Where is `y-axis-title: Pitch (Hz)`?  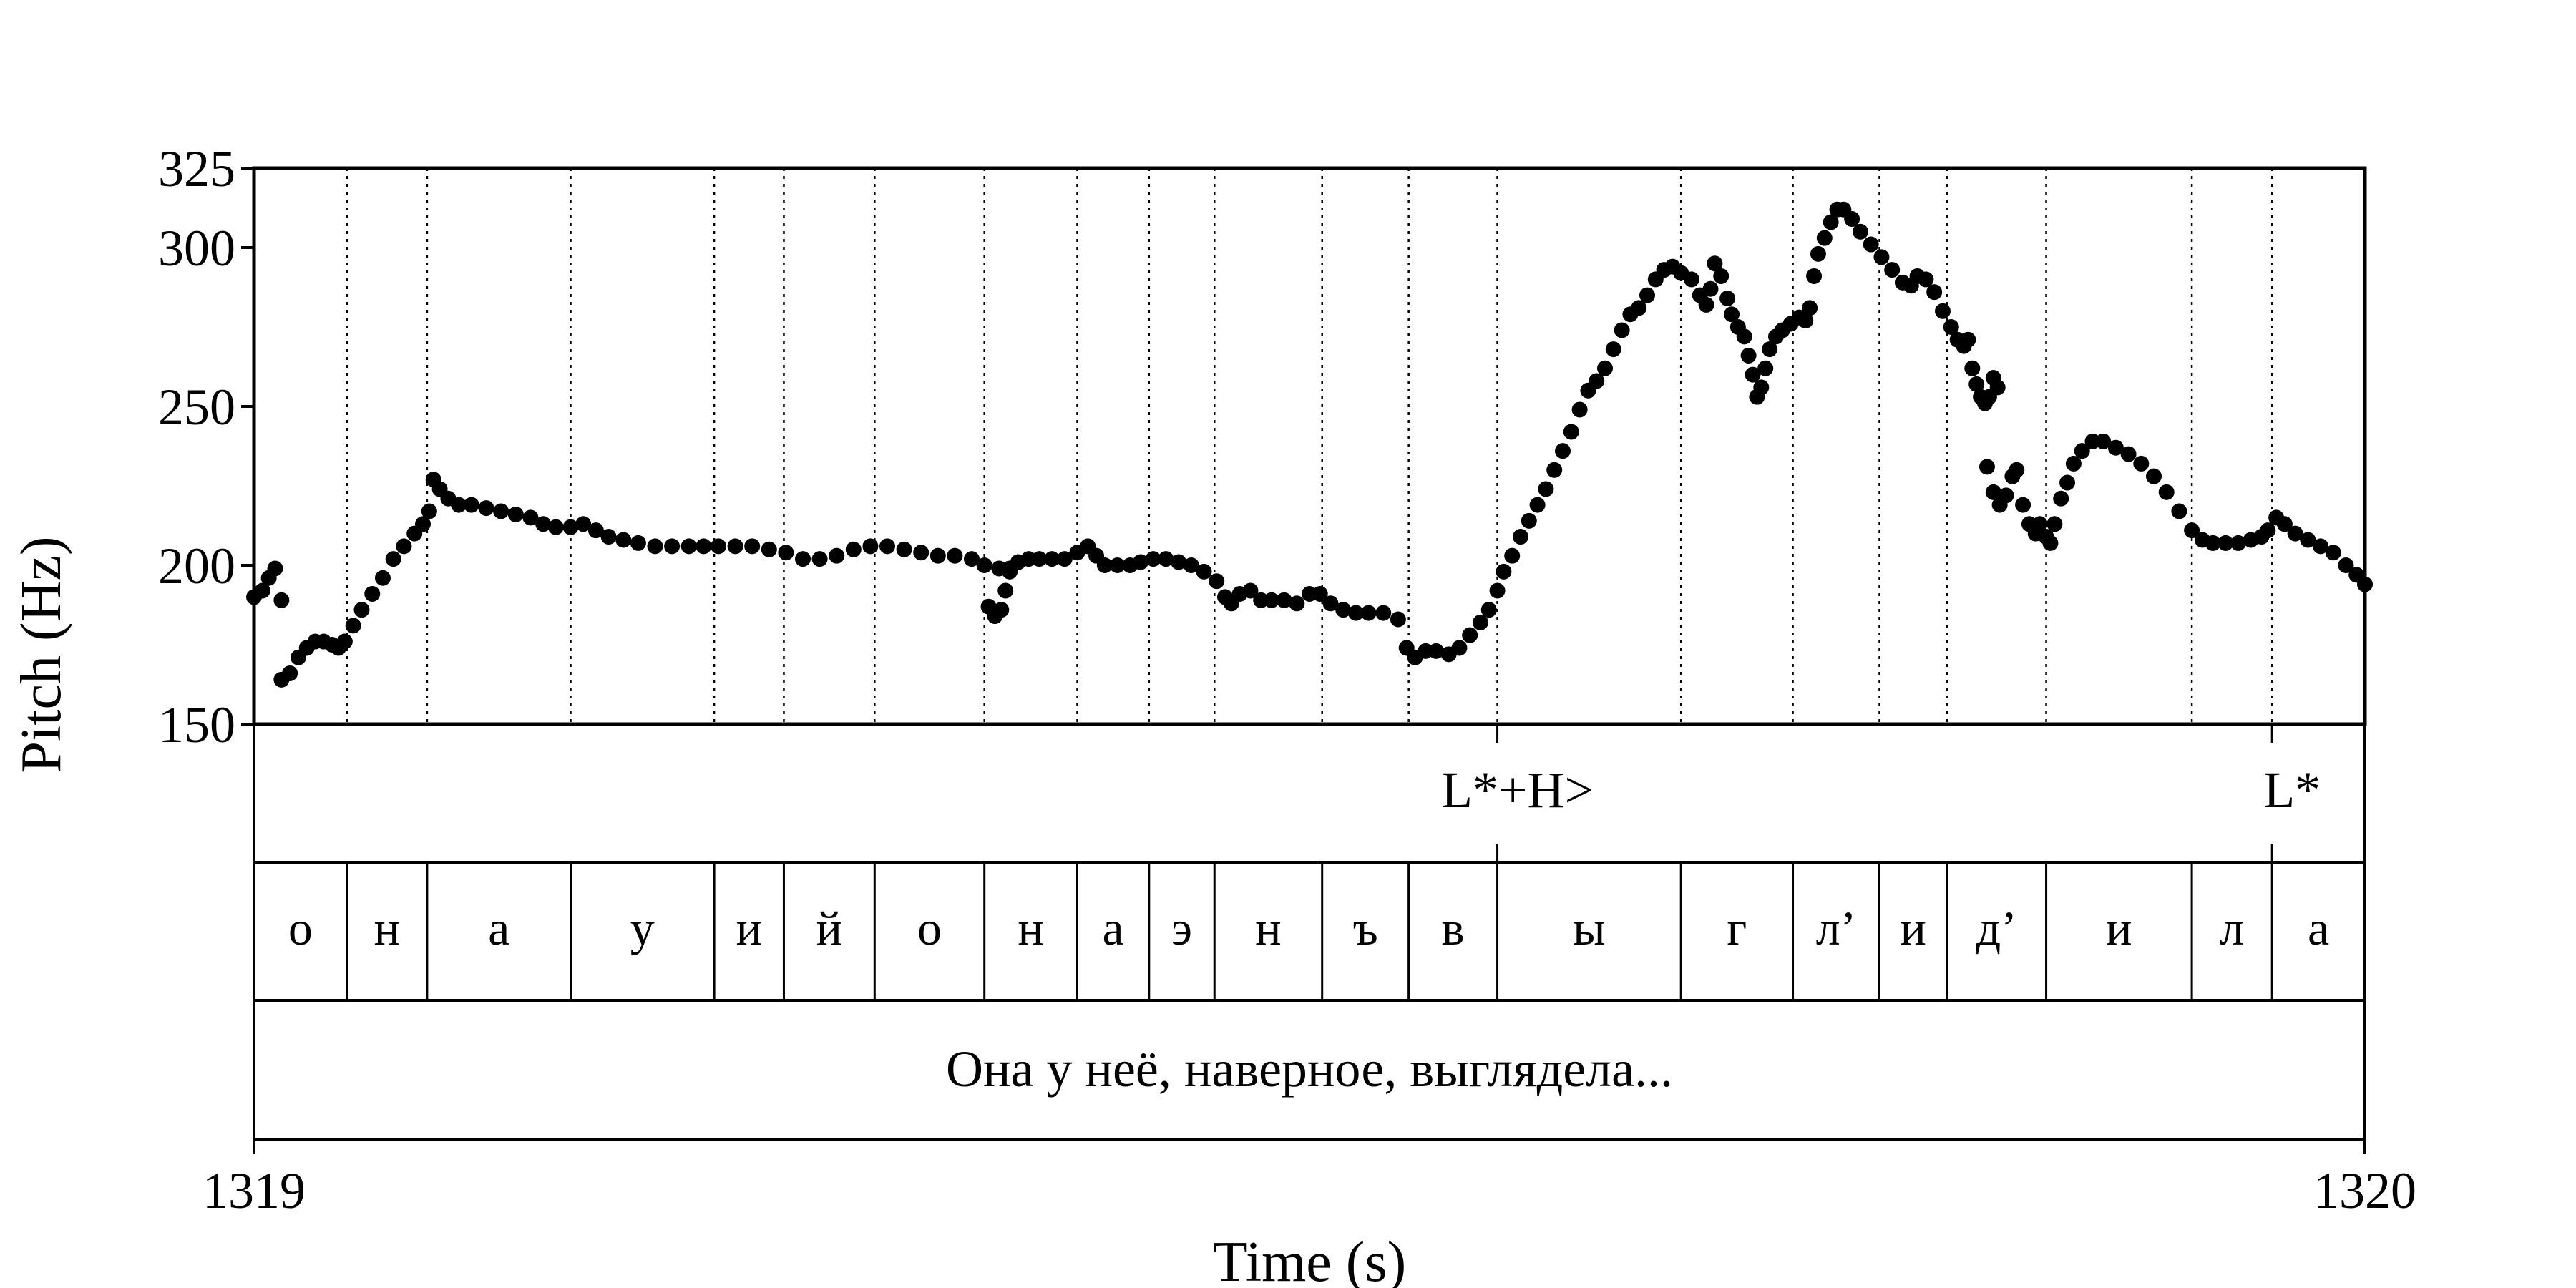
y-axis-title: Pitch (Hz) is located at coordinates (41, 654).